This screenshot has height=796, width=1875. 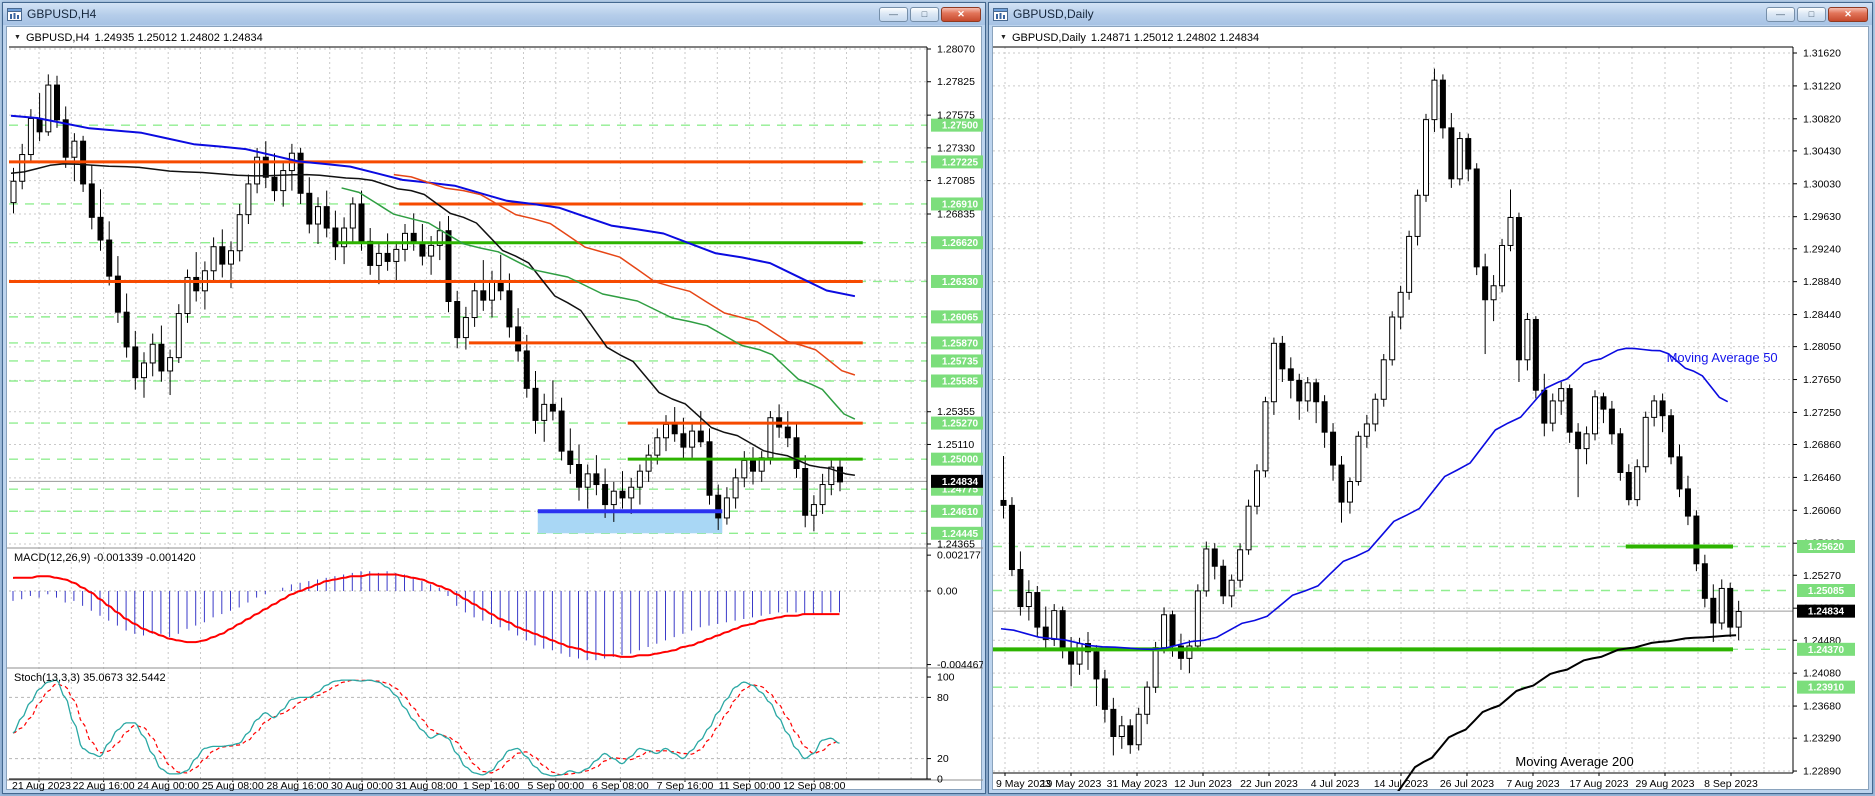 What do you see at coordinates (1048, 38) in the screenshot?
I see `chart-symbol-label: GBPUSD,Daily` at bounding box center [1048, 38].